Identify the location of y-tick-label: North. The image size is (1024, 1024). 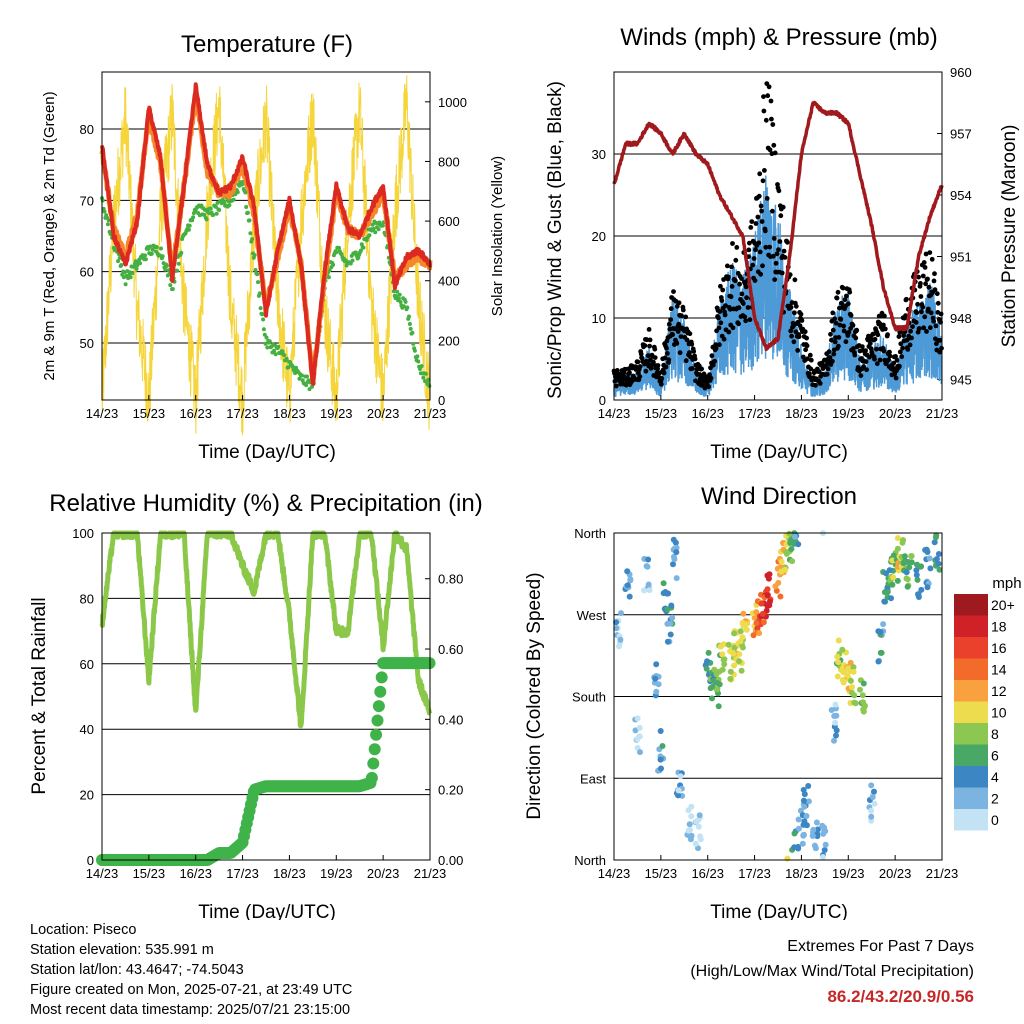
(590, 860).